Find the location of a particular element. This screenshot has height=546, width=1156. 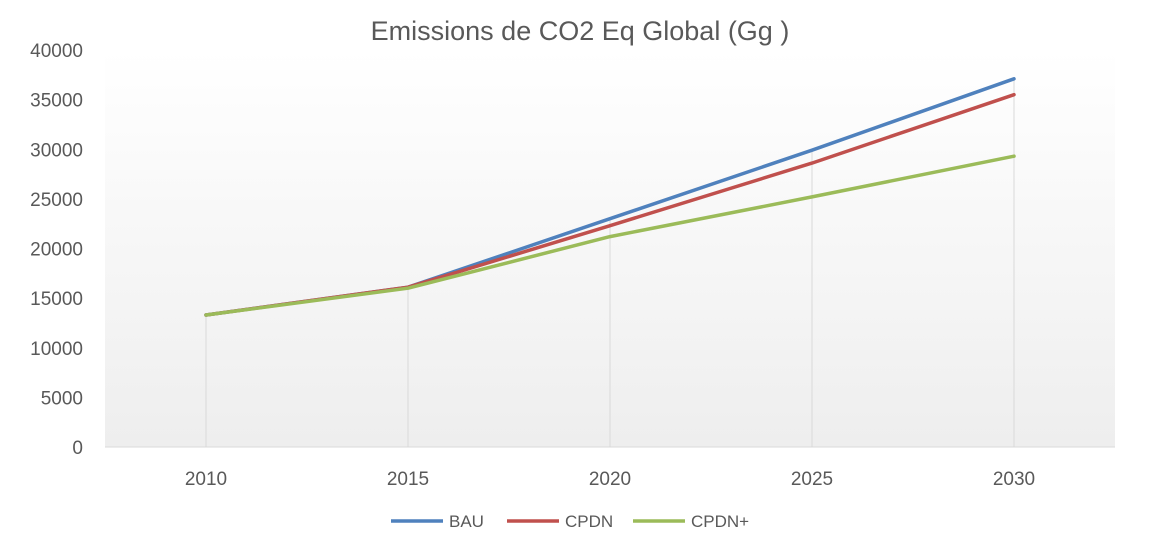

y-tick-label: 15000 is located at coordinates (56, 299).